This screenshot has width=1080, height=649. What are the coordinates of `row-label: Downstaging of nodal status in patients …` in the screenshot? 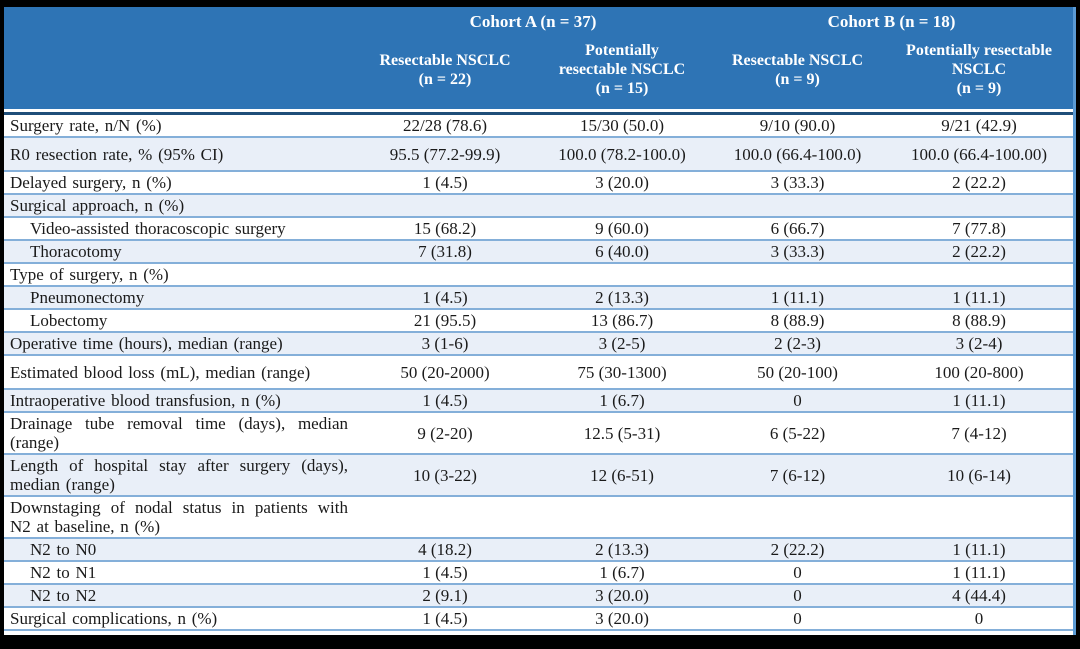 It's located at (179, 517).